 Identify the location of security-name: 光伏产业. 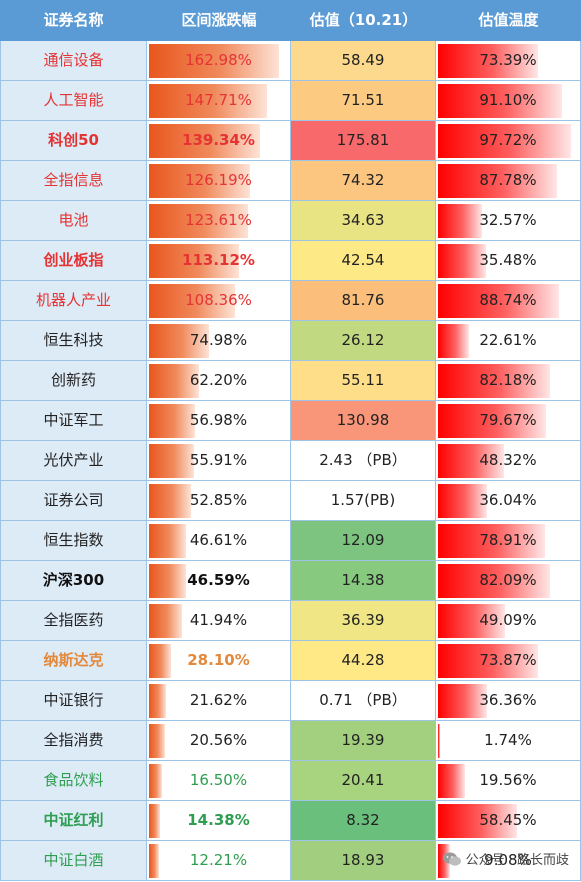
(73, 461).